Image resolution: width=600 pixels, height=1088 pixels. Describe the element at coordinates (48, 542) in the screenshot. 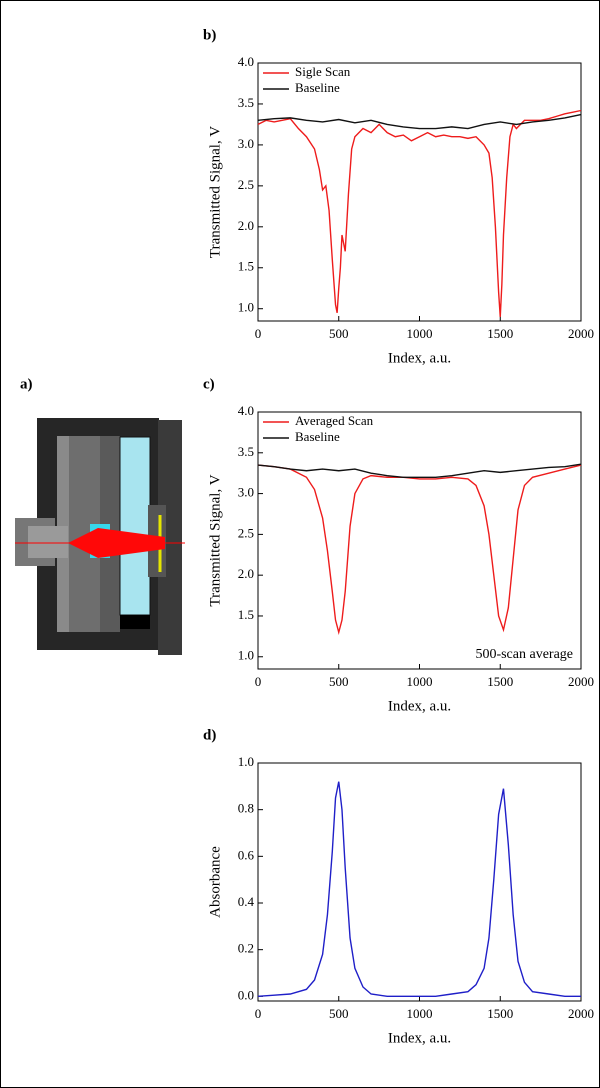

I see `fiber-connector` at that location.